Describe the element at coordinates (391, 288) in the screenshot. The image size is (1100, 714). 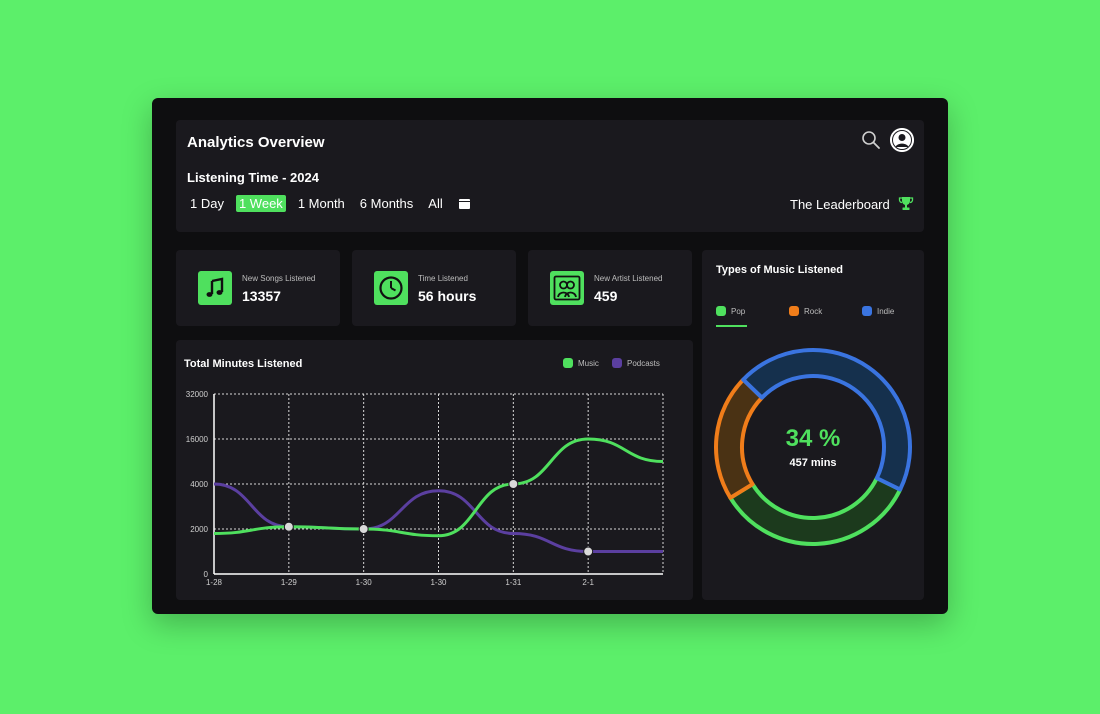
I see `clock-icon` at that location.